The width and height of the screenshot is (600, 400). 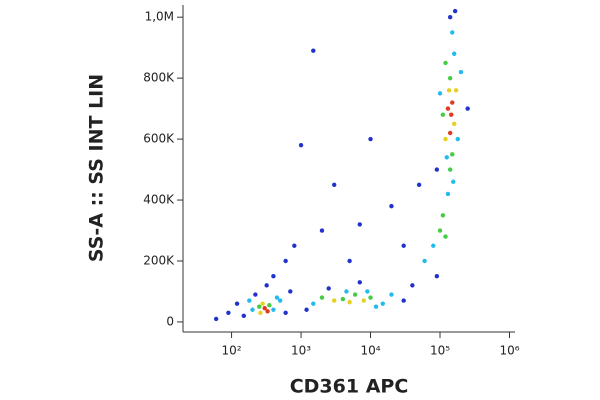 What do you see at coordinates (159, 17) in the screenshot?
I see `y-tick-label: 1,0M` at bounding box center [159, 17].